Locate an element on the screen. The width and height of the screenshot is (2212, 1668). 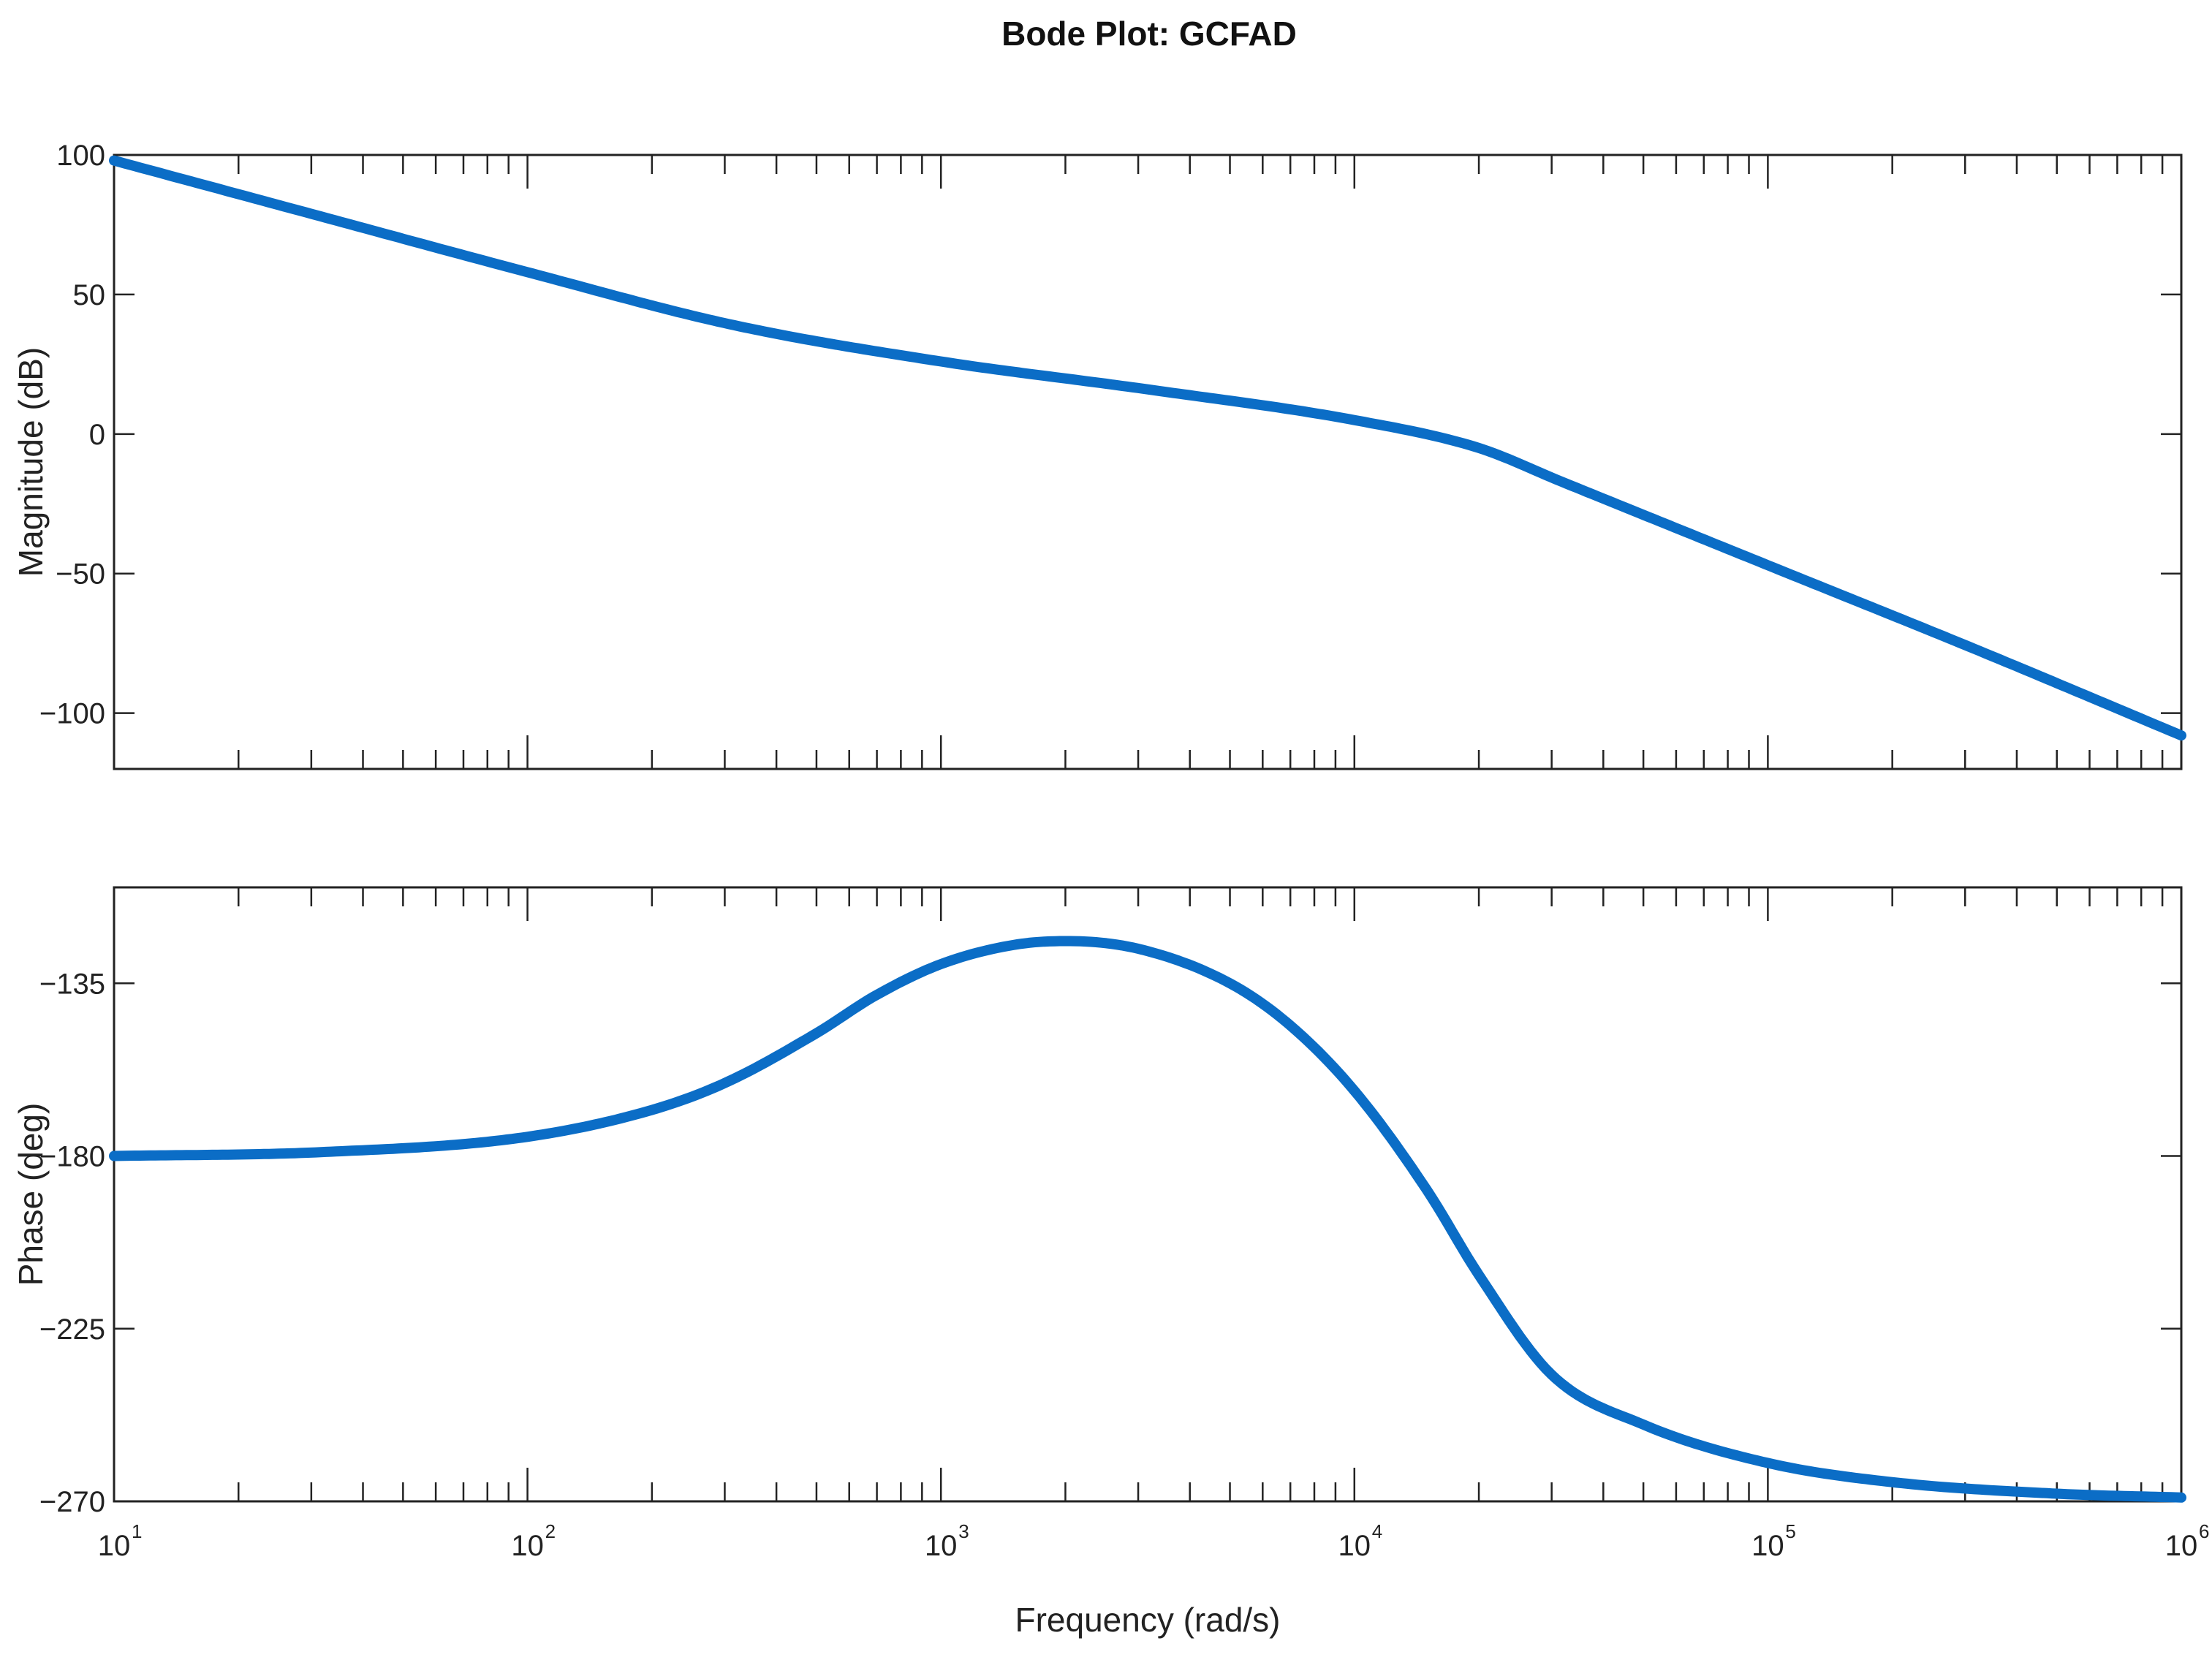
x-tick-label: 10 6 is located at coordinates (2187, 1541).